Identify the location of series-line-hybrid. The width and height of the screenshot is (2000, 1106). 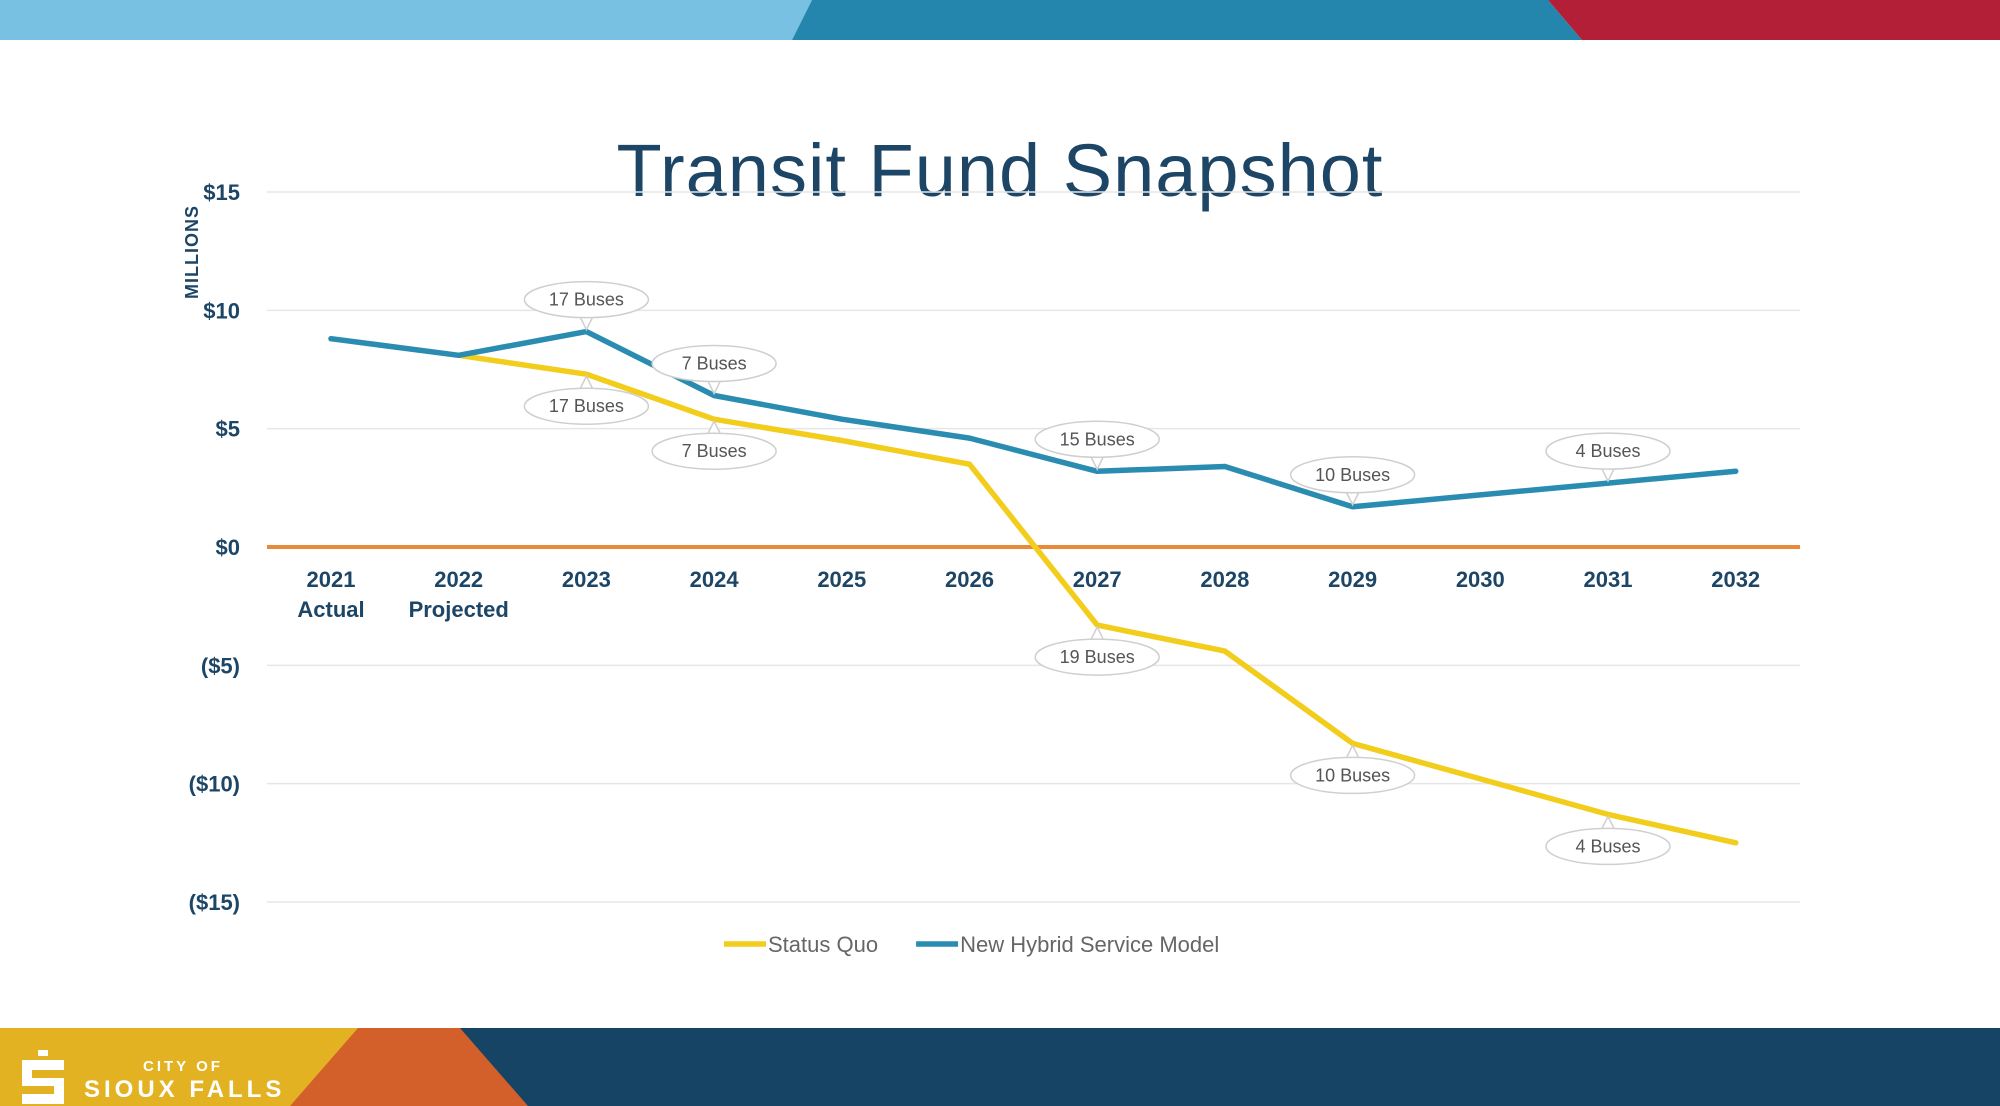
(1033, 419).